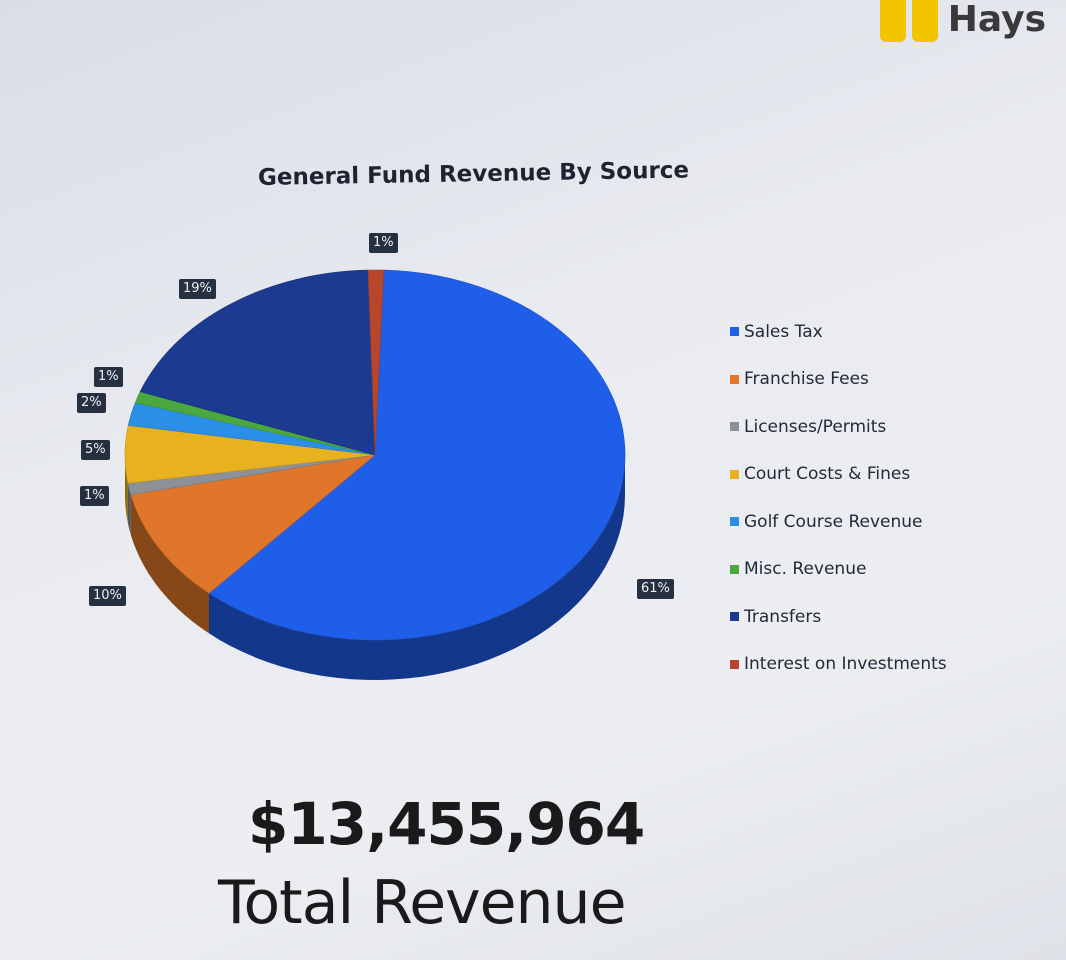  What do you see at coordinates (95, 450) in the screenshot?
I see `data-label-court-costs-fines: 5%` at bounding box center [95, 450].